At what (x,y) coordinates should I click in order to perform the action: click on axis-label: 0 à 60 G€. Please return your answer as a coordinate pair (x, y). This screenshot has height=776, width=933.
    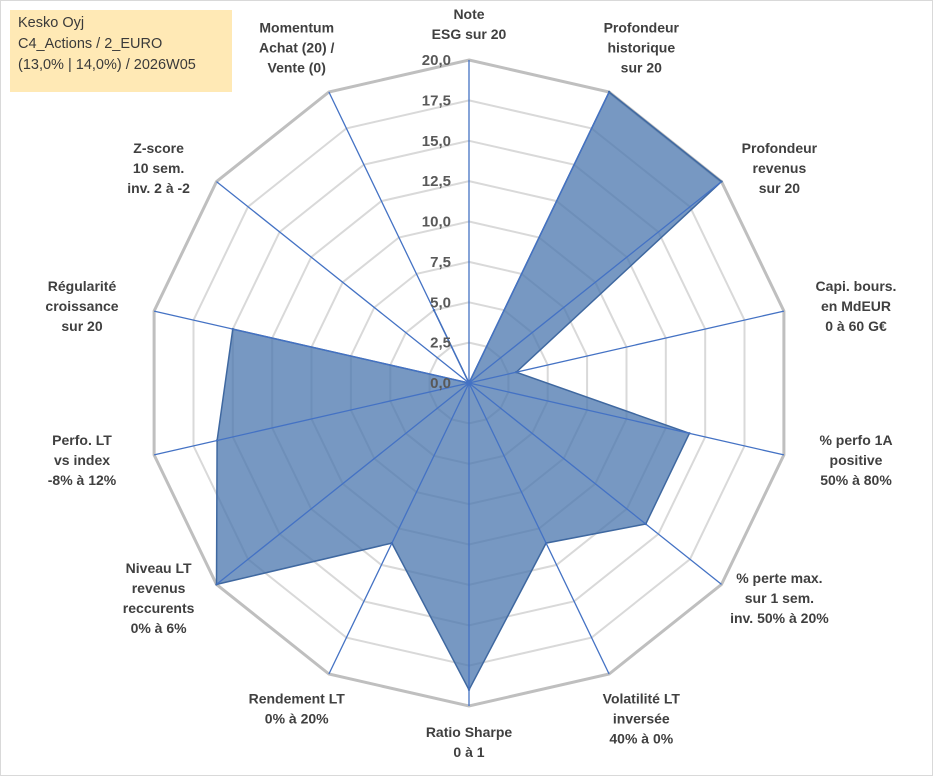
    Looking at the image, I should click on (856, 326).